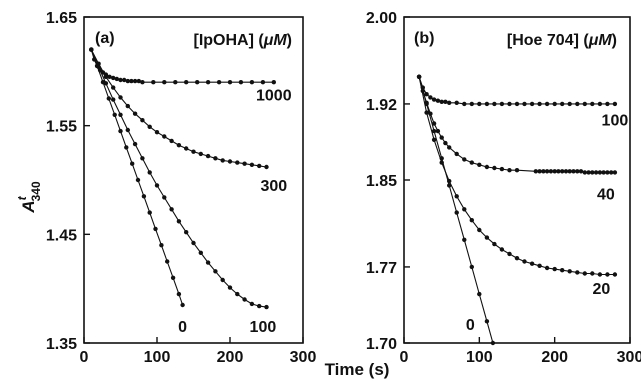 The width and height of the screenshot is (641, 379). What do you see at coordinates (242, 40) in the screenshot?
I see `panel-a-legend-title: [IpOHA] (μM)` at bounding box center [242, 40].